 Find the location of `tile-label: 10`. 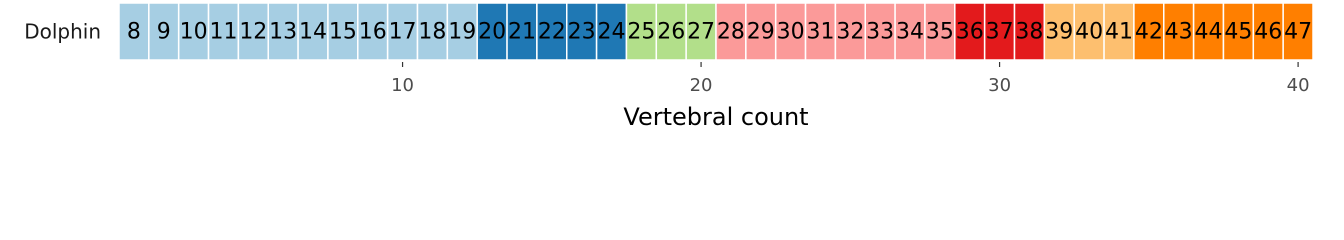

tile-label: 10 is located at coordinates (194, 32).